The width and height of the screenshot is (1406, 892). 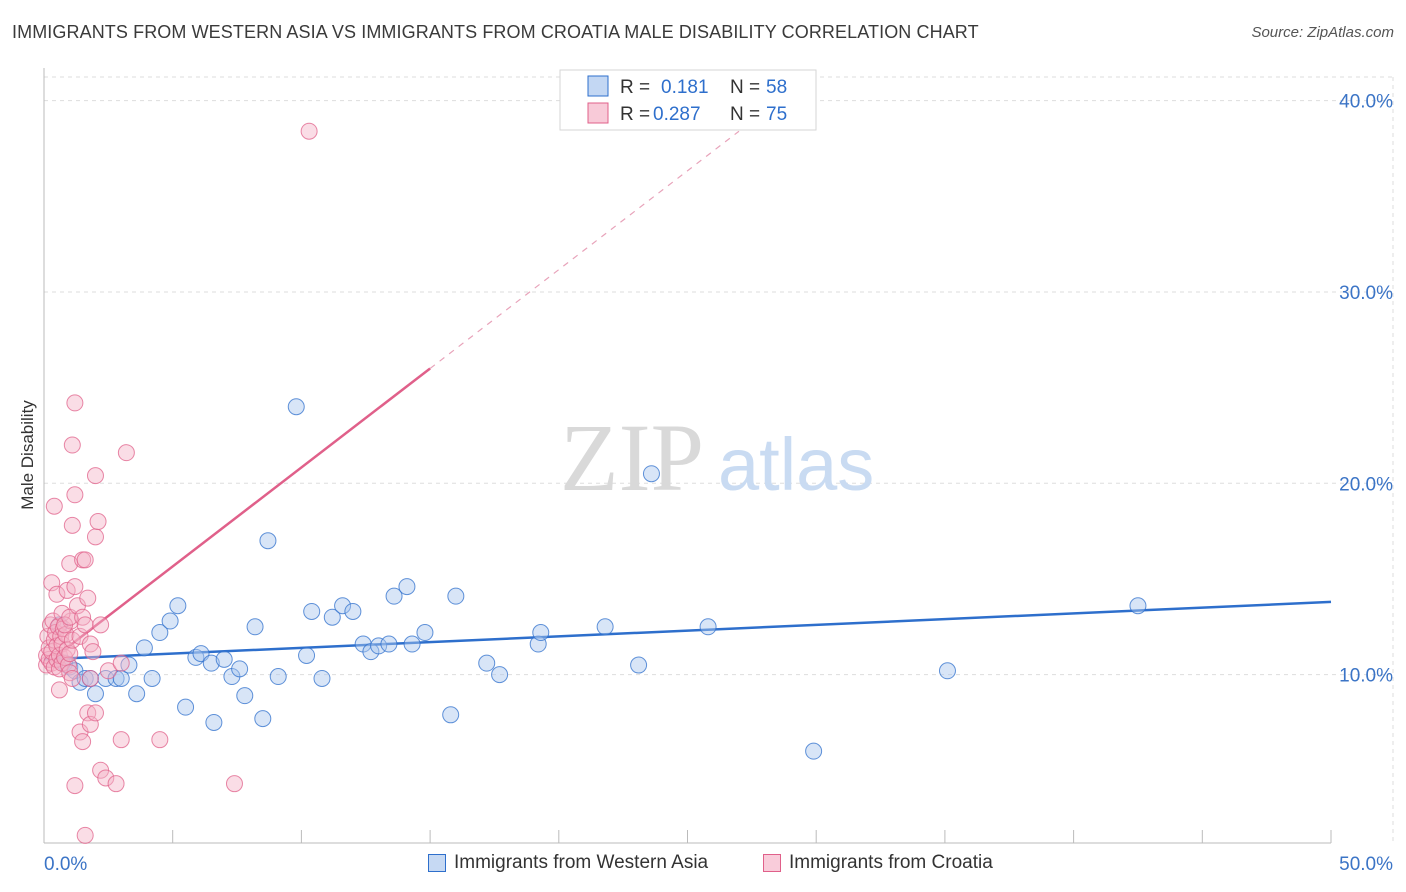 I want to click on legend-label-western-asia: Immigrants from Western Asia, so click(x=581, y=862).